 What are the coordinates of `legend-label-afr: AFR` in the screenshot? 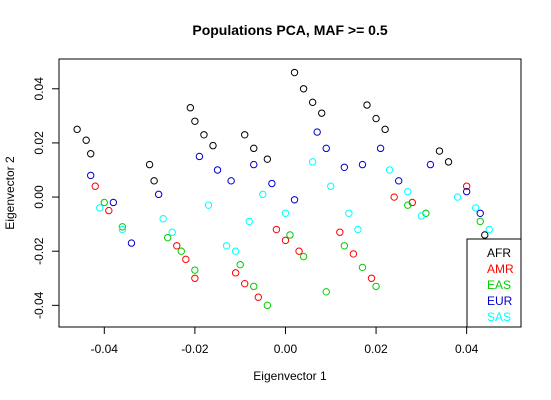 It's located at (499, 253).